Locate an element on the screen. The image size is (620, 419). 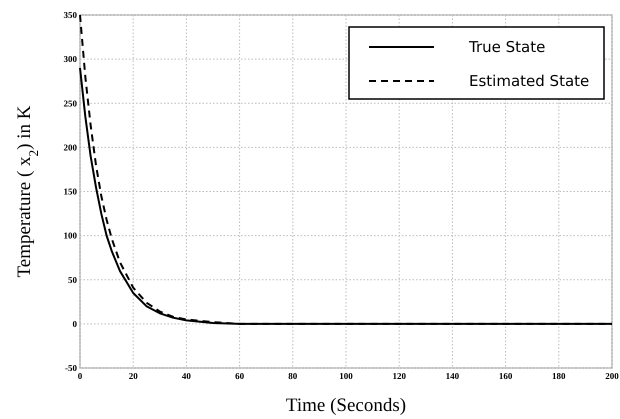
y-tick-label: 350 is located at coordinates (71, 15).